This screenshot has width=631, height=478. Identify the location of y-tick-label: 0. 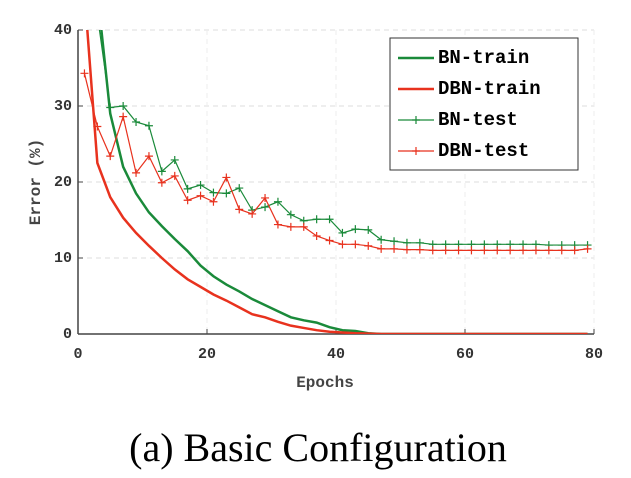
(67, 334).